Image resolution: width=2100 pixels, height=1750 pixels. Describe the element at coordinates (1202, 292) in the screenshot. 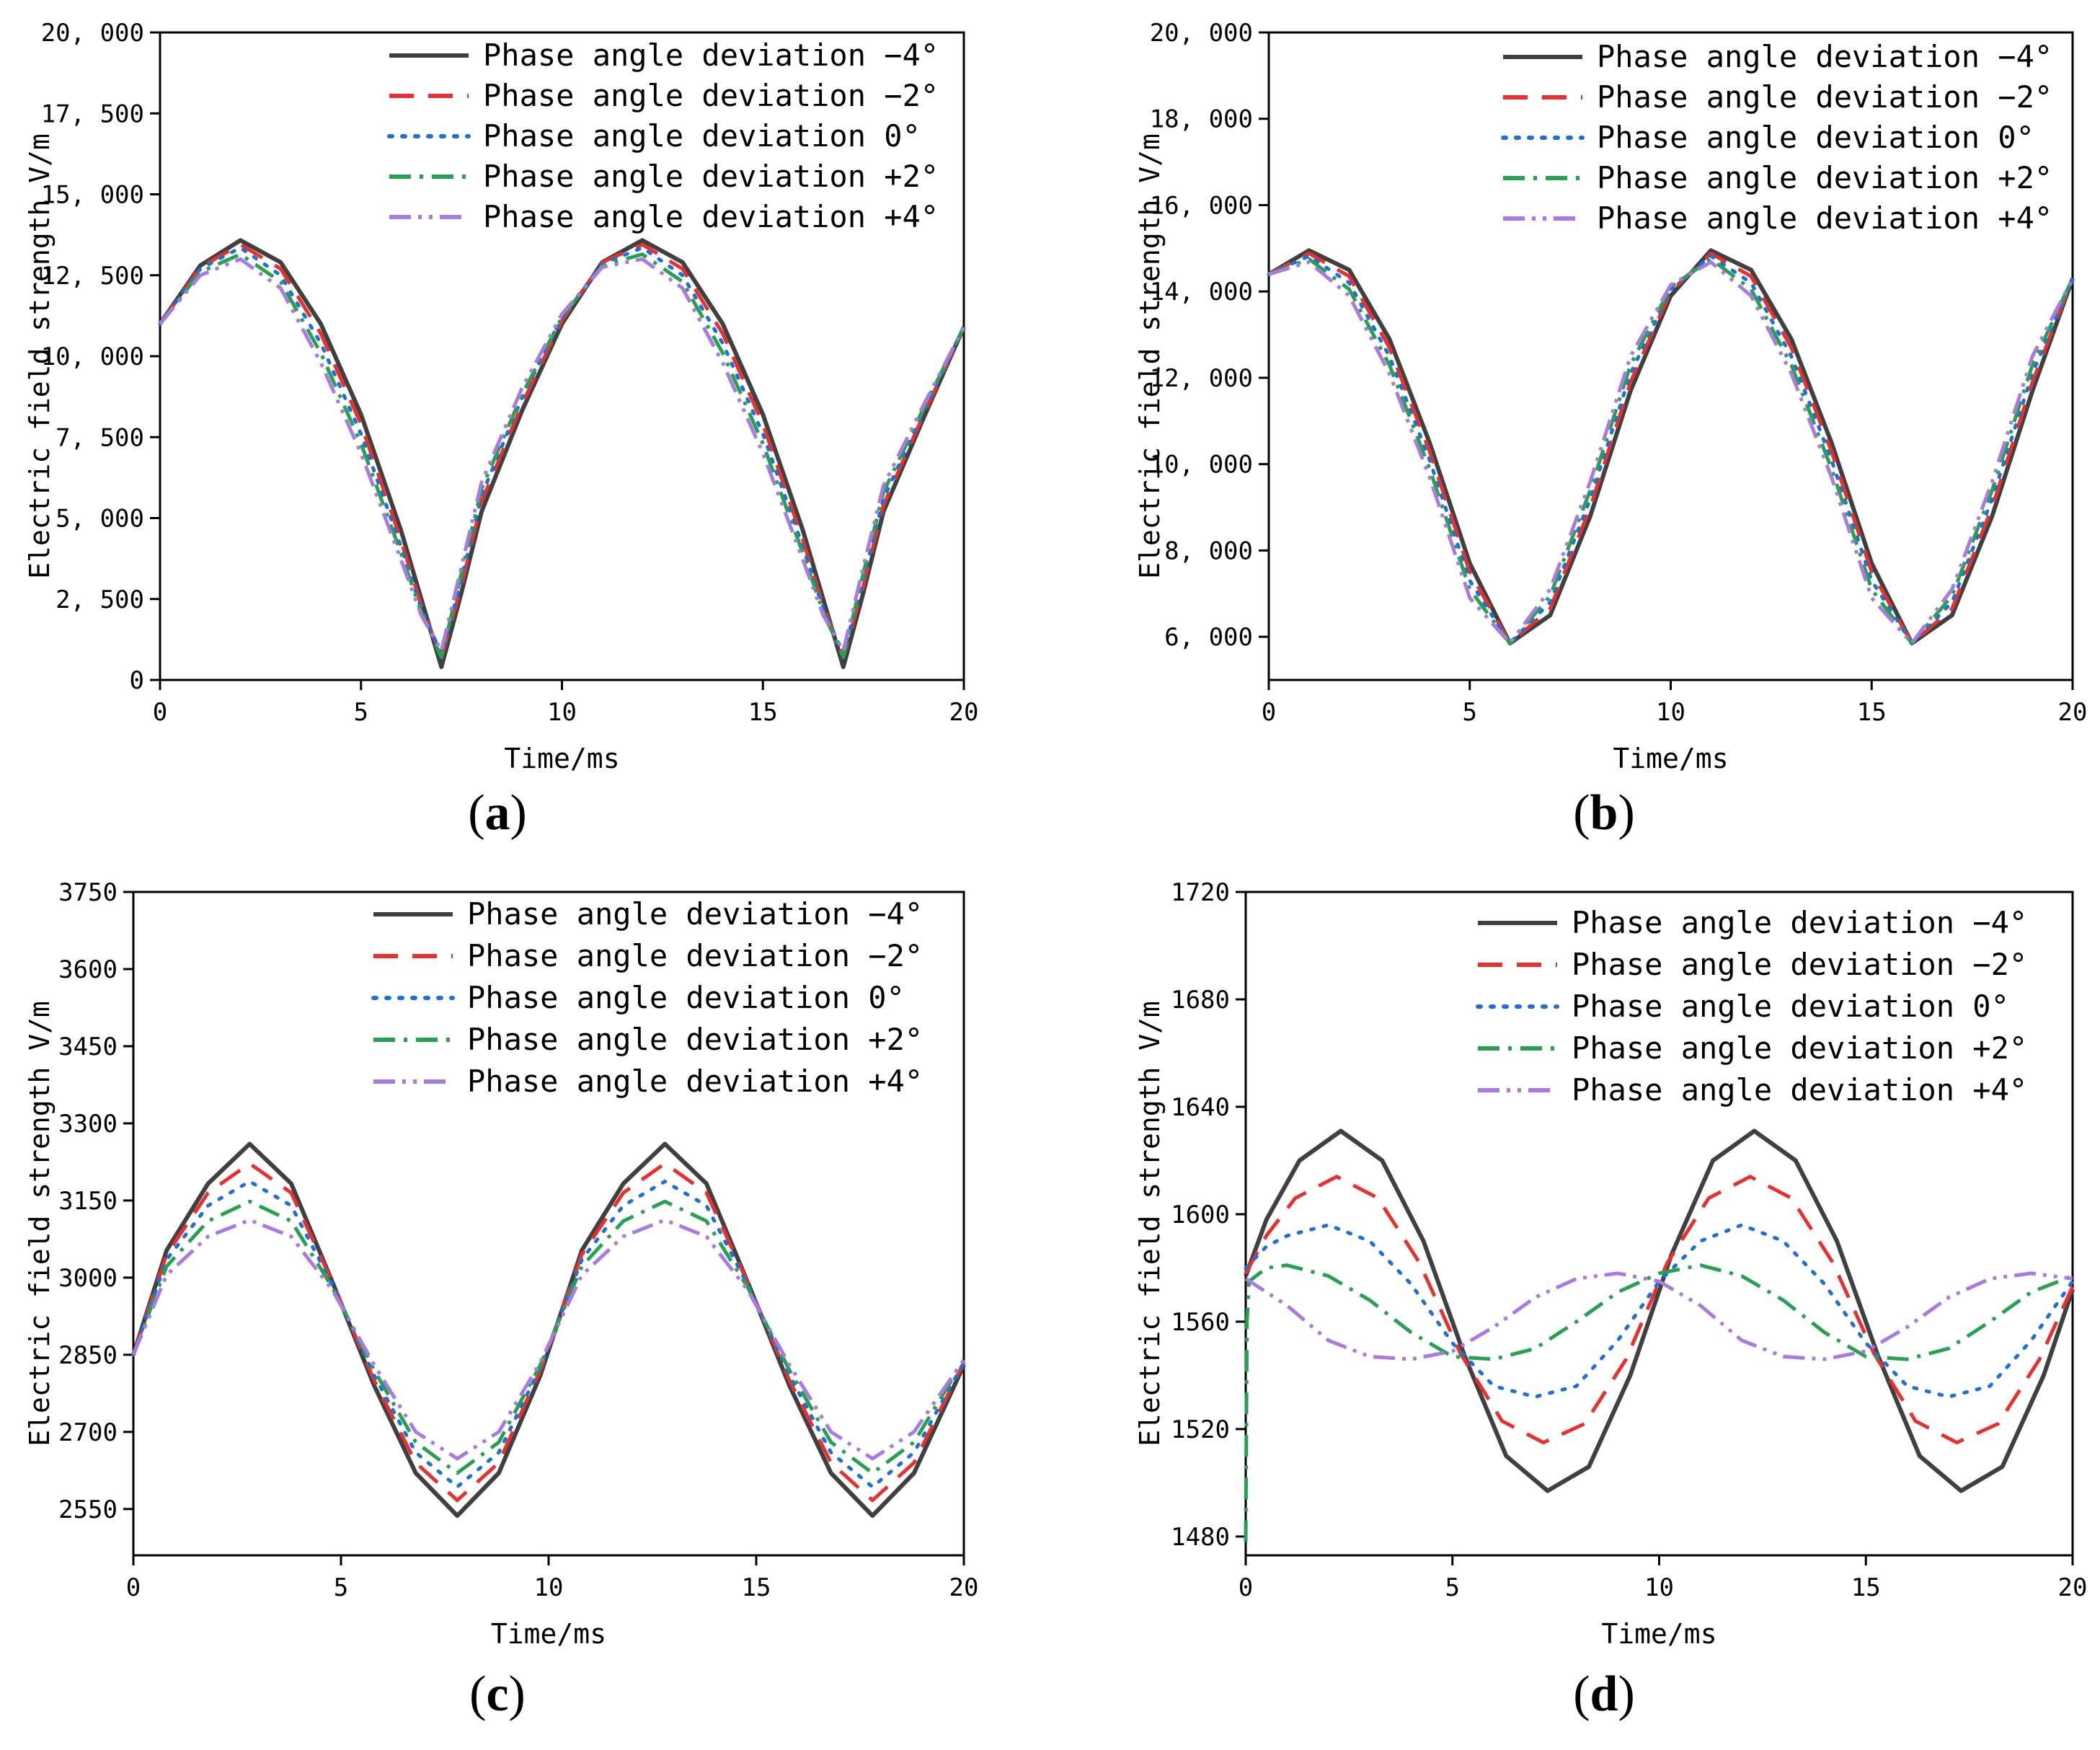

I see `y-tick-label: 14, 000` at that location.